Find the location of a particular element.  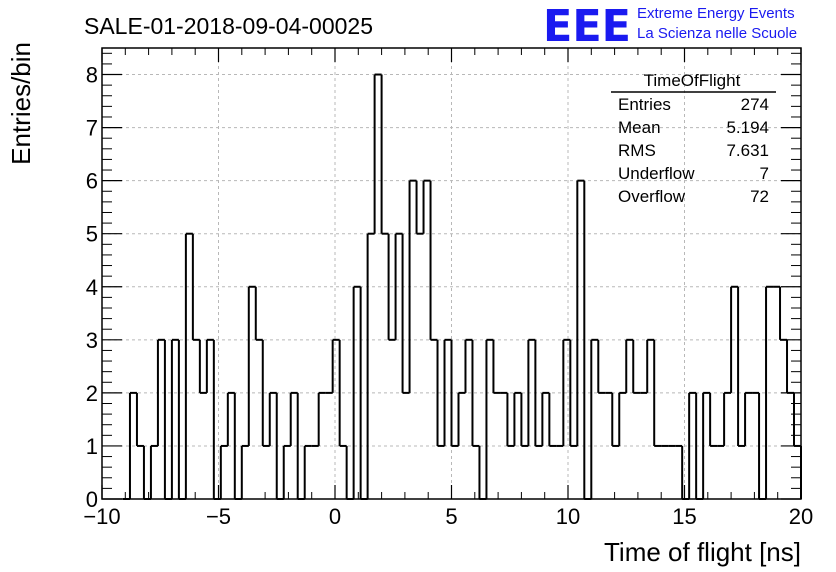

eee-logo-line2: La Scienza nelle Scuole is located at coordinates (717, 33).